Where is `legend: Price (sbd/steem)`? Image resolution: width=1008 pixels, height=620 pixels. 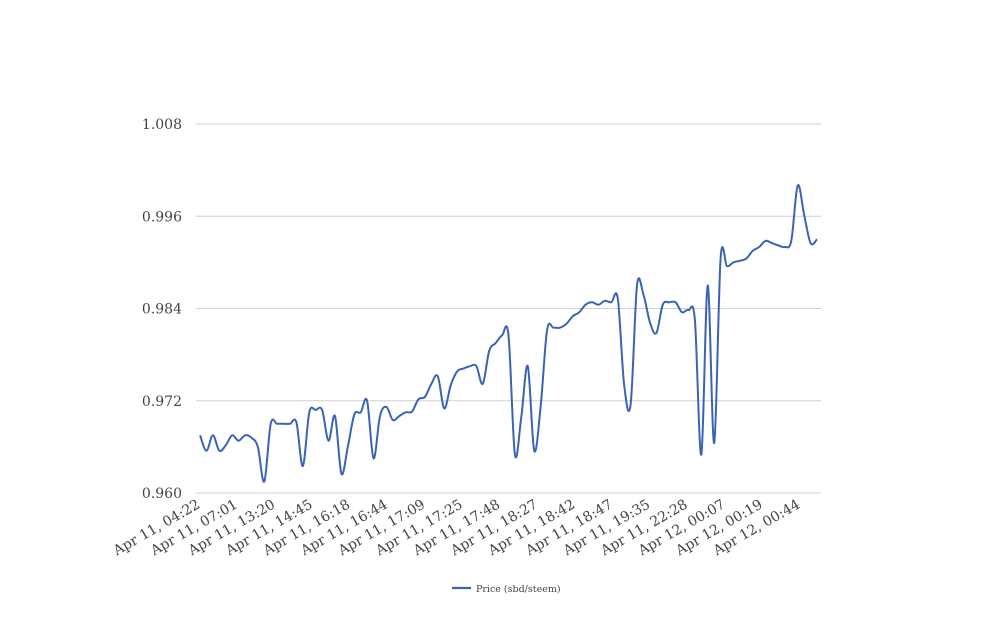 legend: Price (sbd/steem) is located at coordinates (506, 589).